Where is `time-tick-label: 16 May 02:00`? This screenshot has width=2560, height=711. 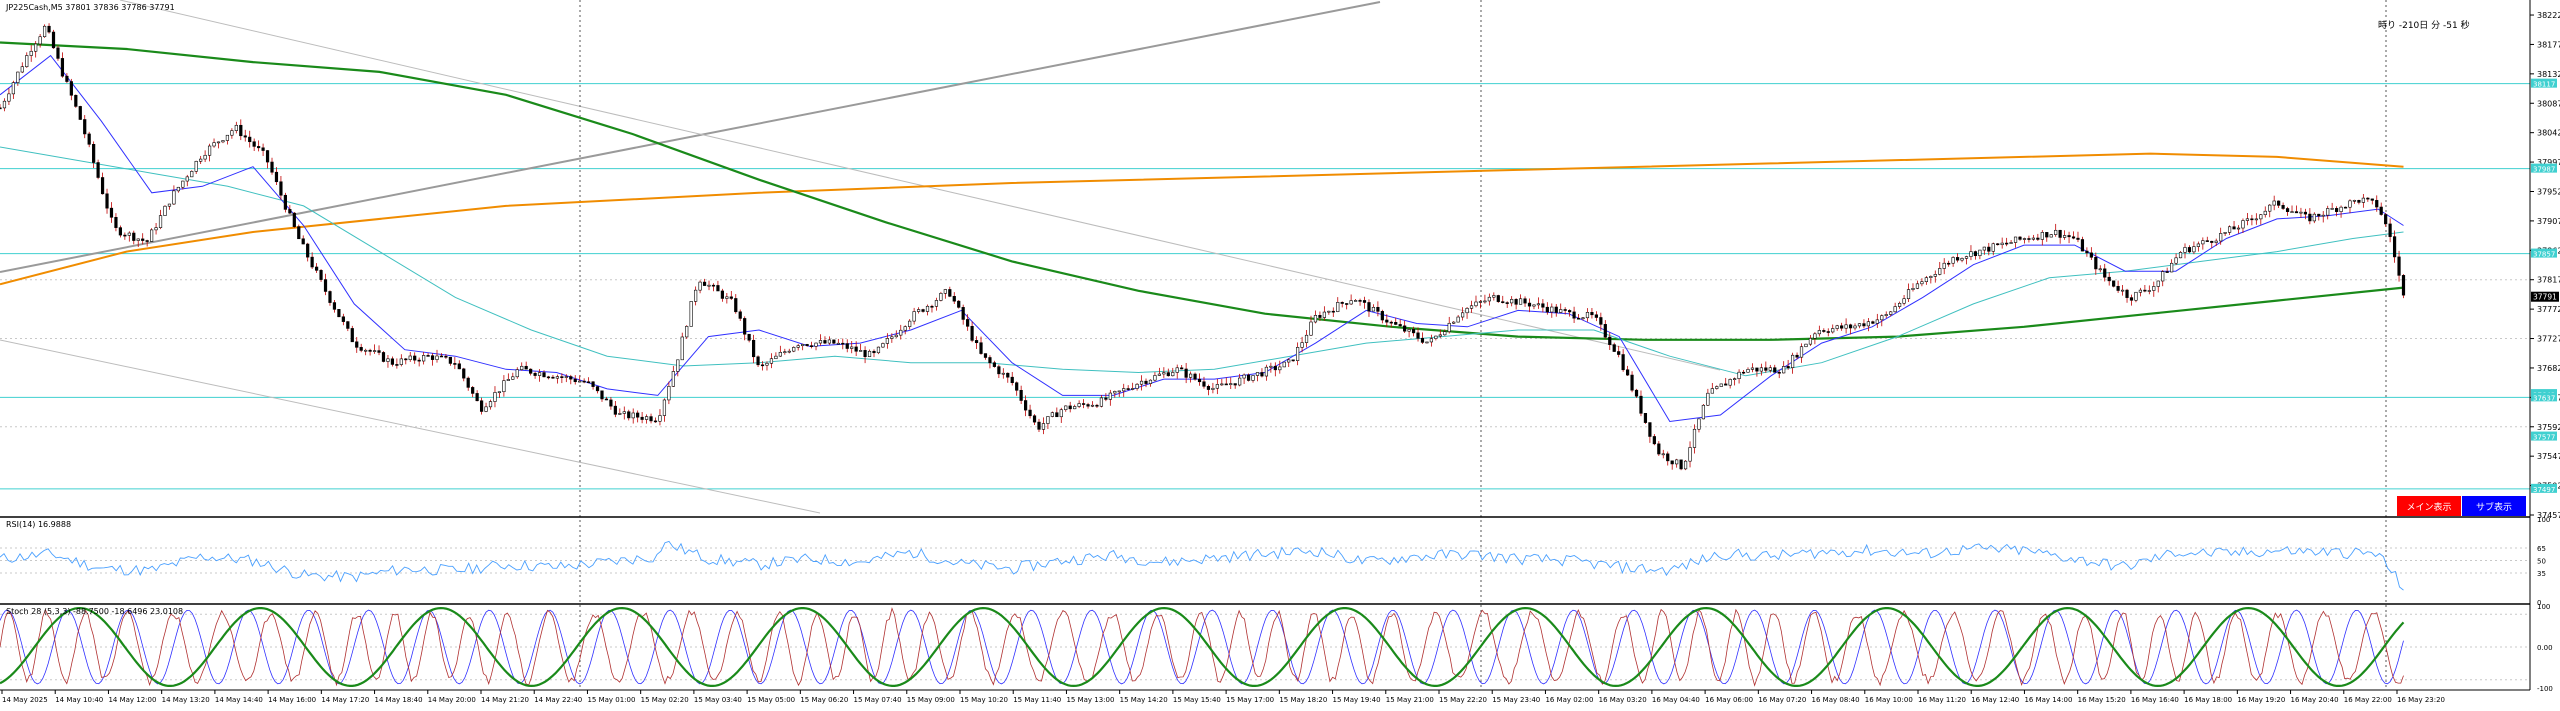
time-tick-label: 16 May 02:00 is located at coordinates (1569, 700).